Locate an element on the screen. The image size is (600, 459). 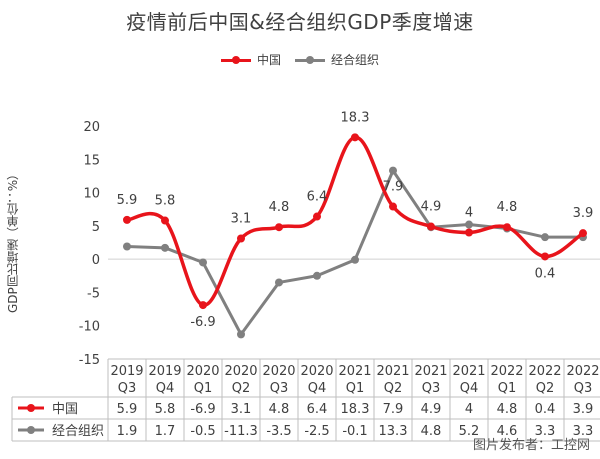
data-label-china: 3.9 is located at coordinates (583, 213).